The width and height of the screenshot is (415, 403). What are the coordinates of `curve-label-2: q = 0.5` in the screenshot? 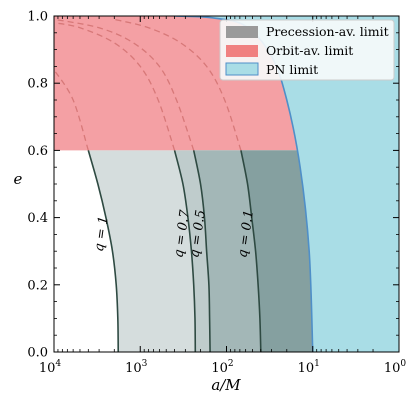 It's located at (198, 234).